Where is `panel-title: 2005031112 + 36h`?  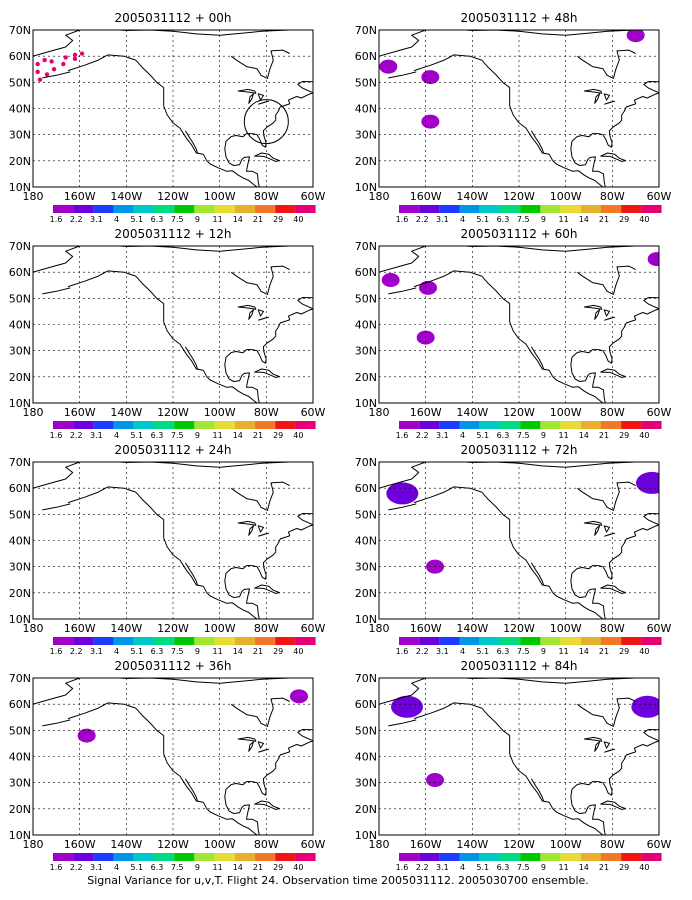
panel-title: 2005031112 + 36h is located at coordinates (173, 666).